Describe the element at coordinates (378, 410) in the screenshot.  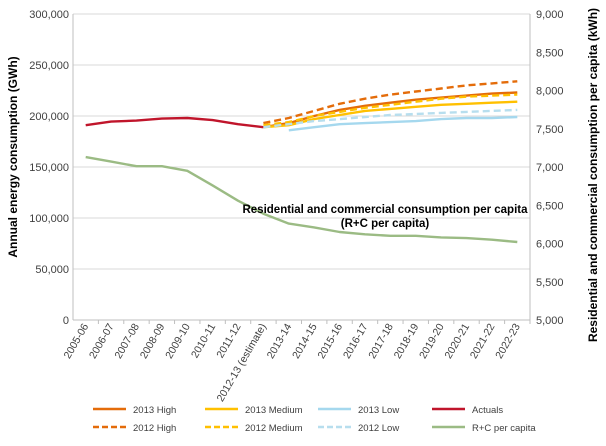
I see `legend-label: 2013 Low` at that location.